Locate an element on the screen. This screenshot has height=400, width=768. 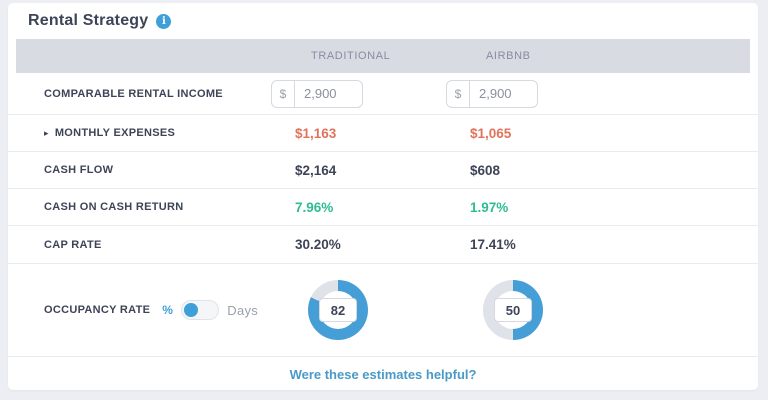
row-label-text: MONTHLY EXPENSES is located at coordinates (115, 133).